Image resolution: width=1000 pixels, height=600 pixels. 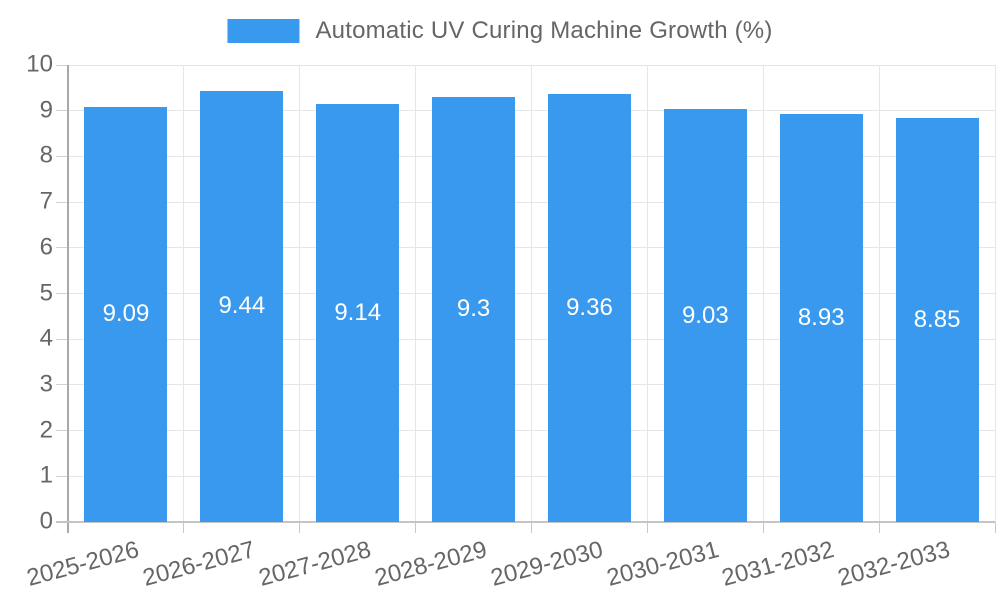 I want to click on y-axis-tick-label: 8, so click(x=46, y=155).